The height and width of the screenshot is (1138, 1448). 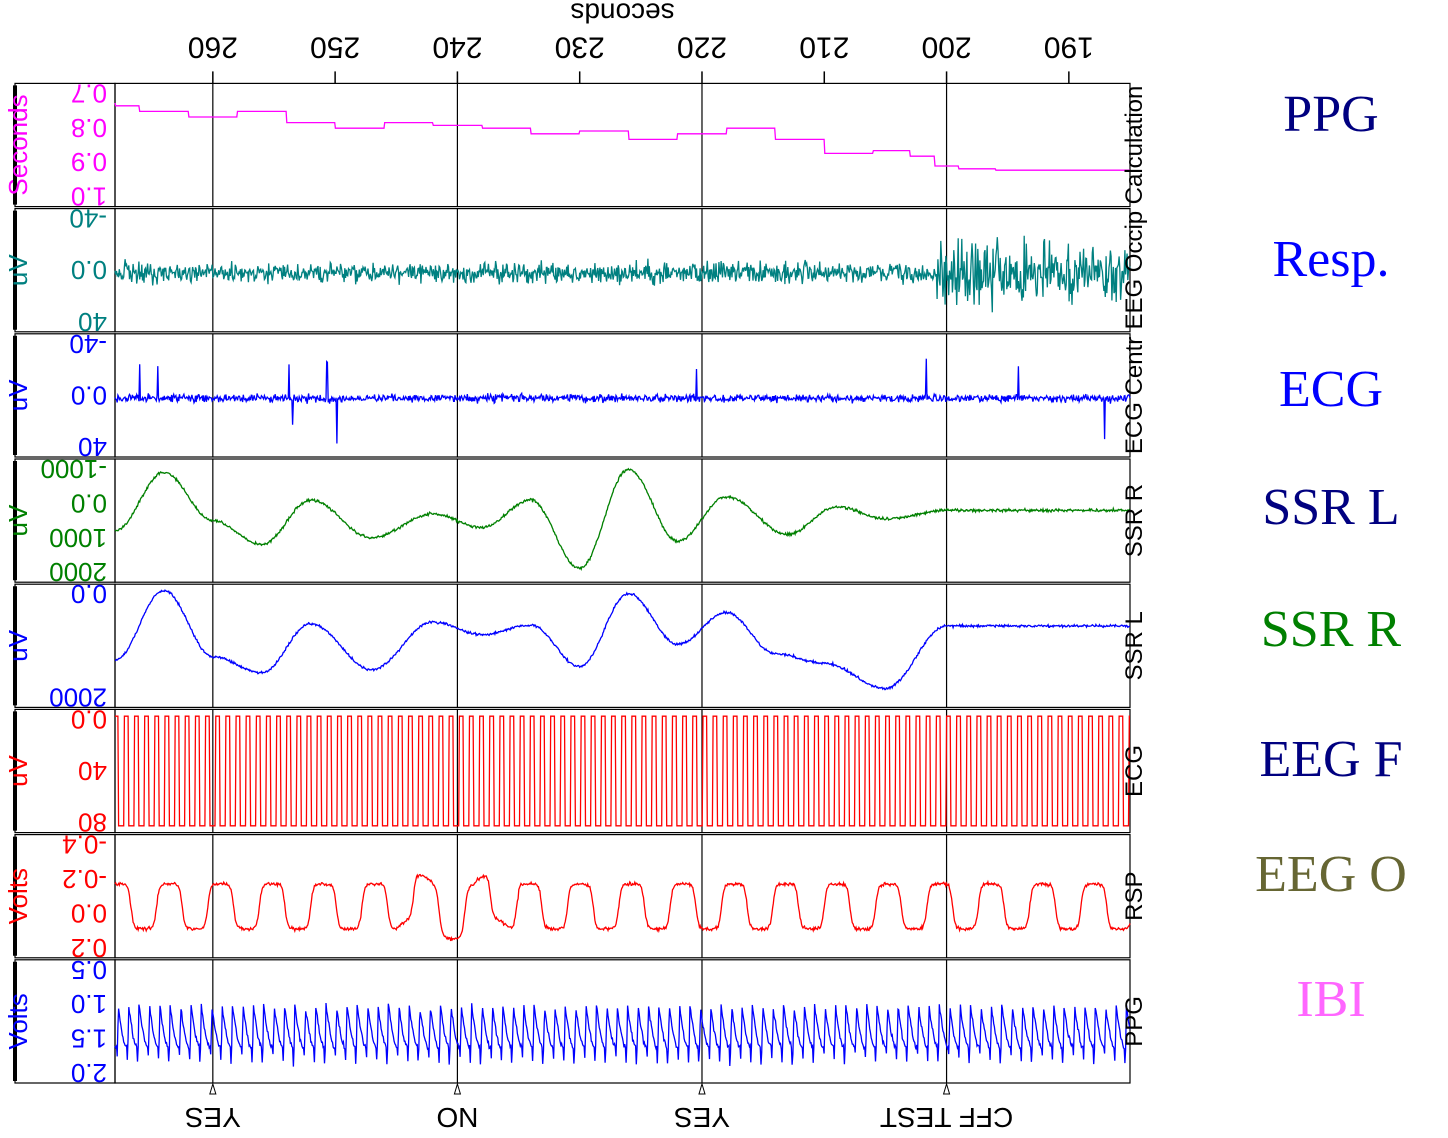 What do you see at coordinates (622, 274) in the screenshot?
I see `trace-eeg-occip` at bounding box center [622, 274].